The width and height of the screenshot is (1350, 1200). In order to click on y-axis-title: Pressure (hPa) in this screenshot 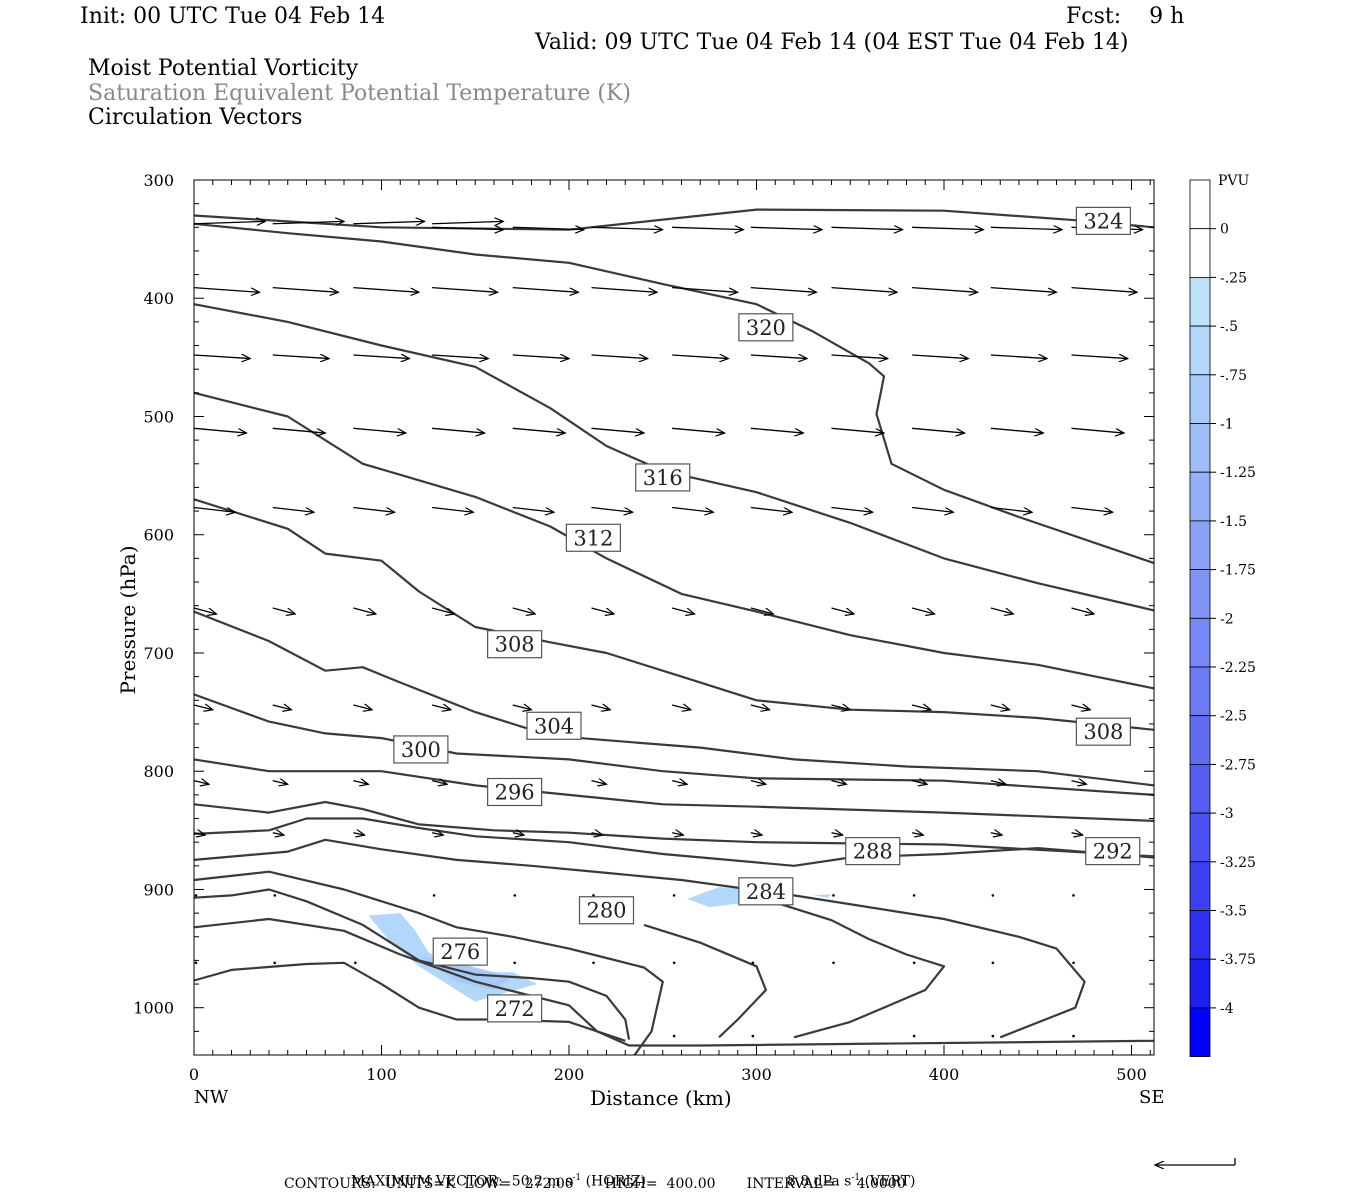, I will do `click(128, 620)`.